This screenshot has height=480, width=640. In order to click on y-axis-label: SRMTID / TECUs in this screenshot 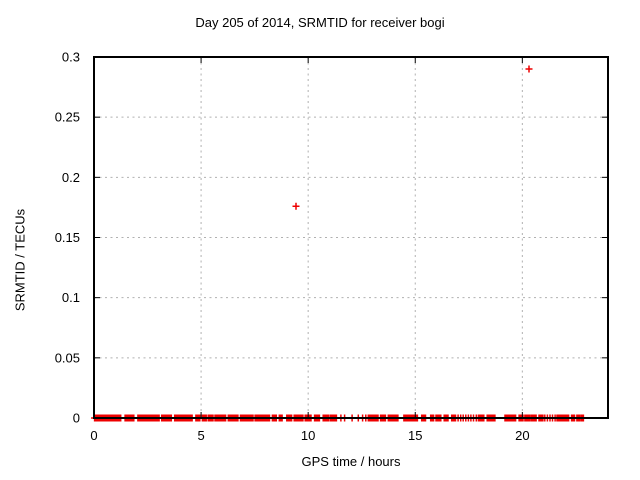, I will do `click(20, 260)`.